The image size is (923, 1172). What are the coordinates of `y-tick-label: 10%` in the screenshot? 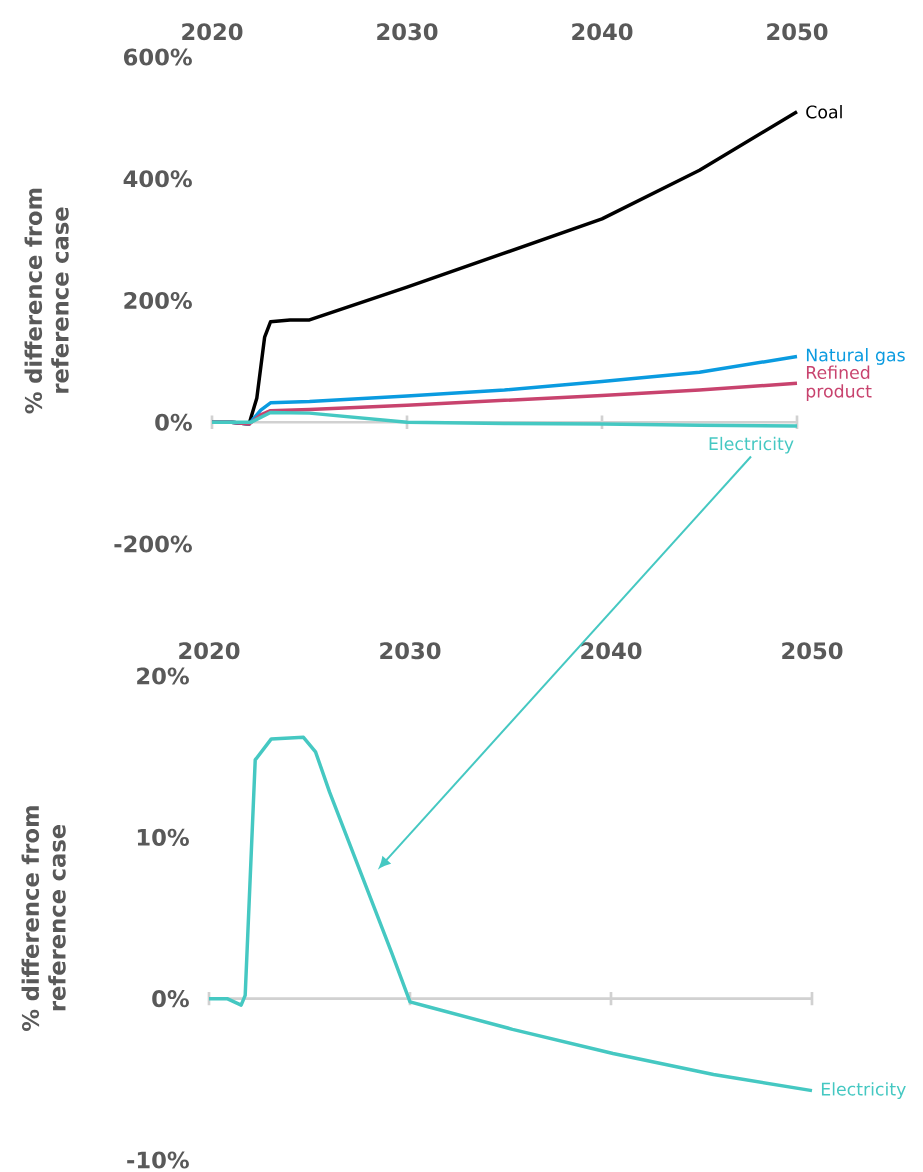 It's located at (163, 837).